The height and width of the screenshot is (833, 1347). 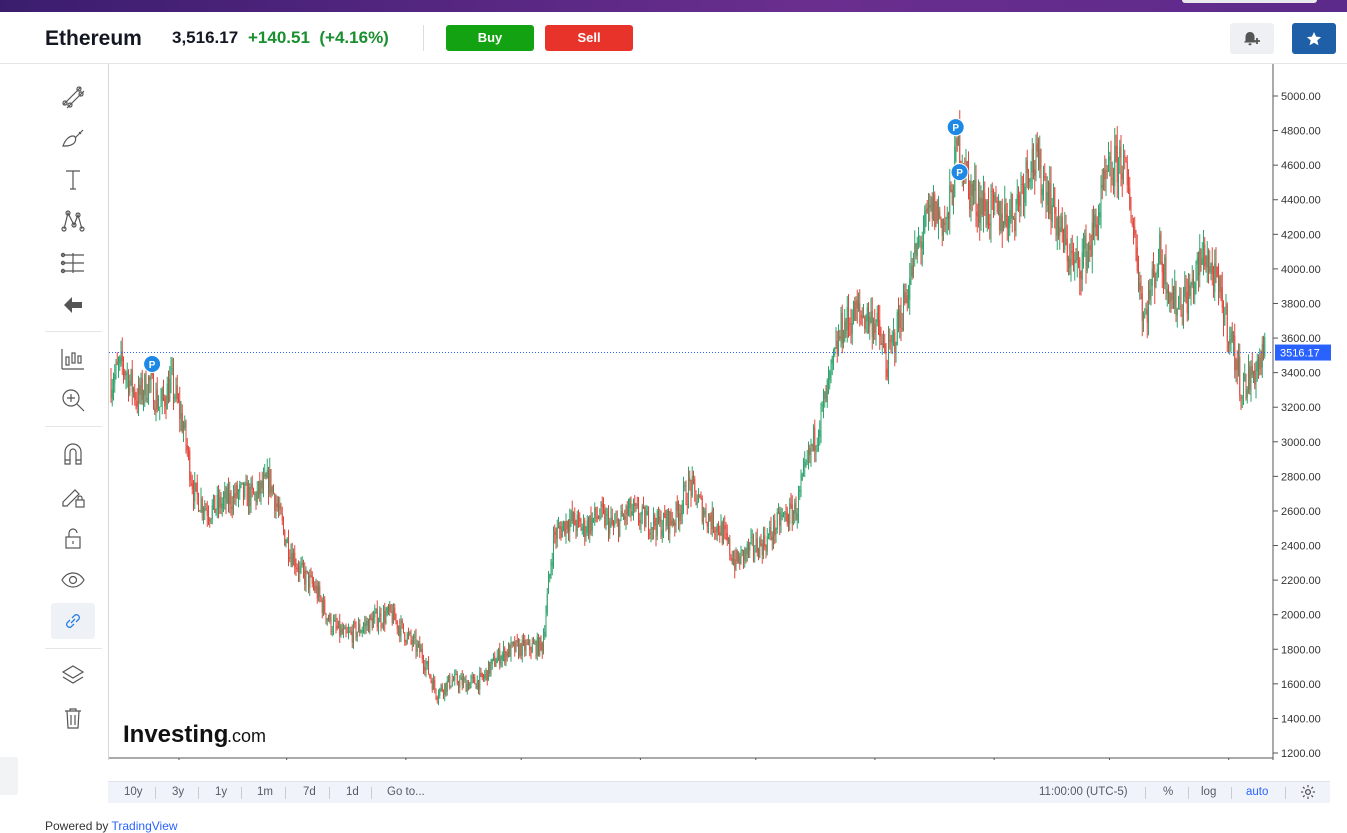 I want to click on chart-settings-button, so click(x=1308, y=793).